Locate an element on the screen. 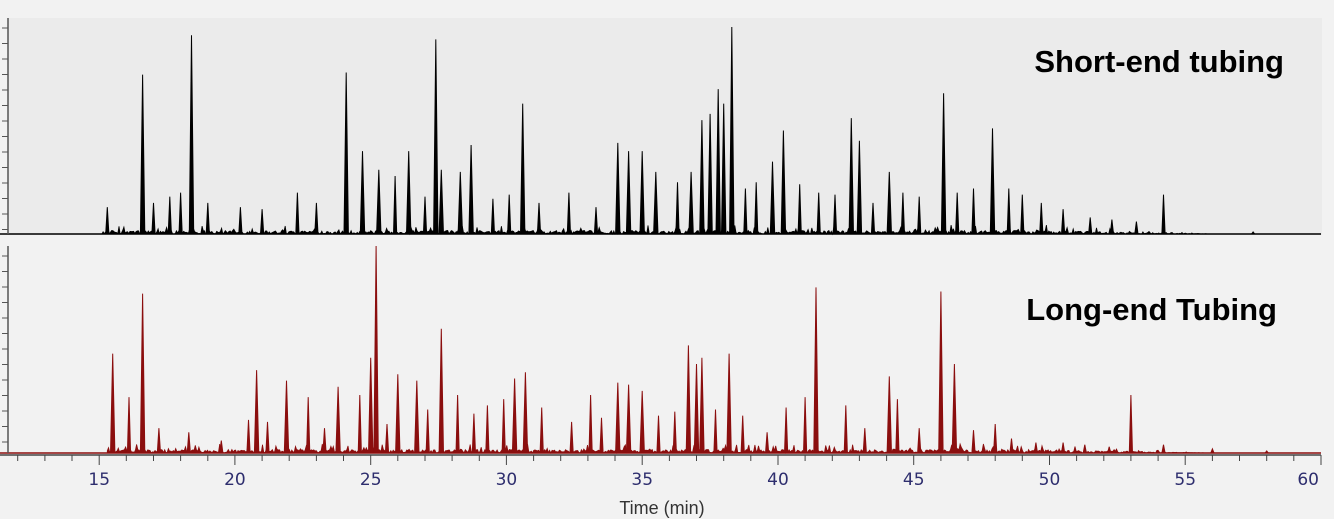  x-tick-label: 15 is located at coordinates (99, 480).